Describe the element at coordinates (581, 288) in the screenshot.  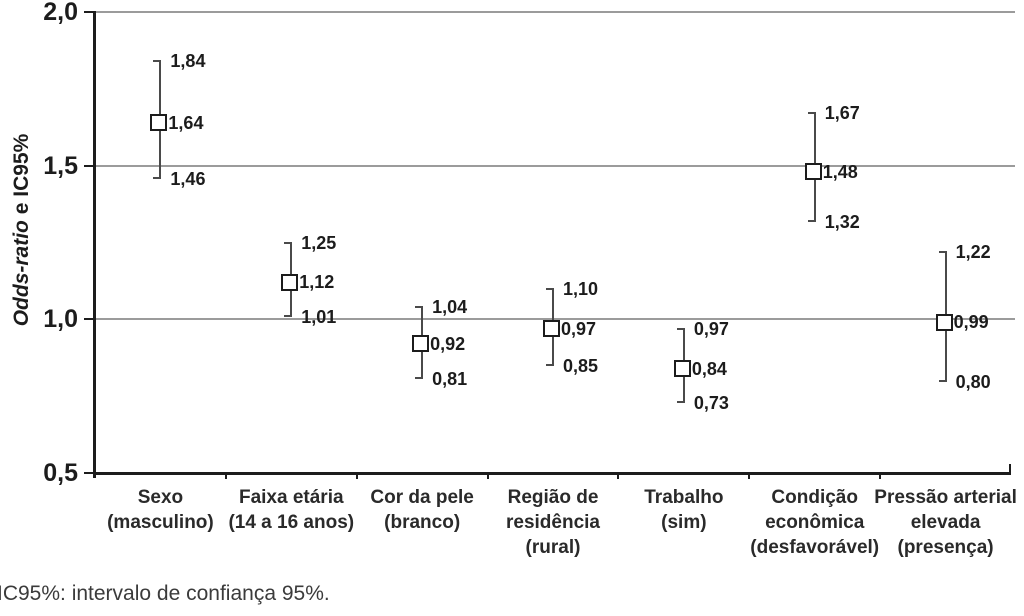
I see `ci-high-label: 1,10` at that location.